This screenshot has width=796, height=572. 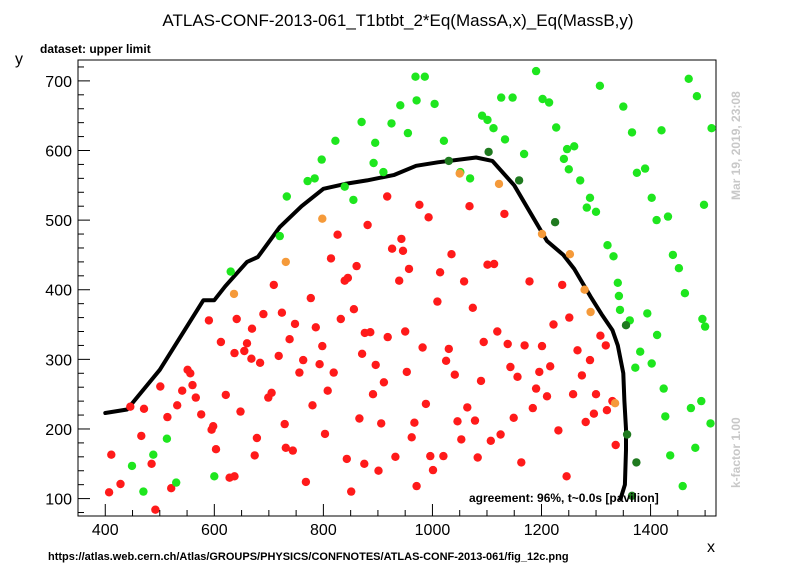 What do you see at coordinates (58, 152) in the screenshot?
I see `y-tick-label: 600` at bounding box center [58, 152].